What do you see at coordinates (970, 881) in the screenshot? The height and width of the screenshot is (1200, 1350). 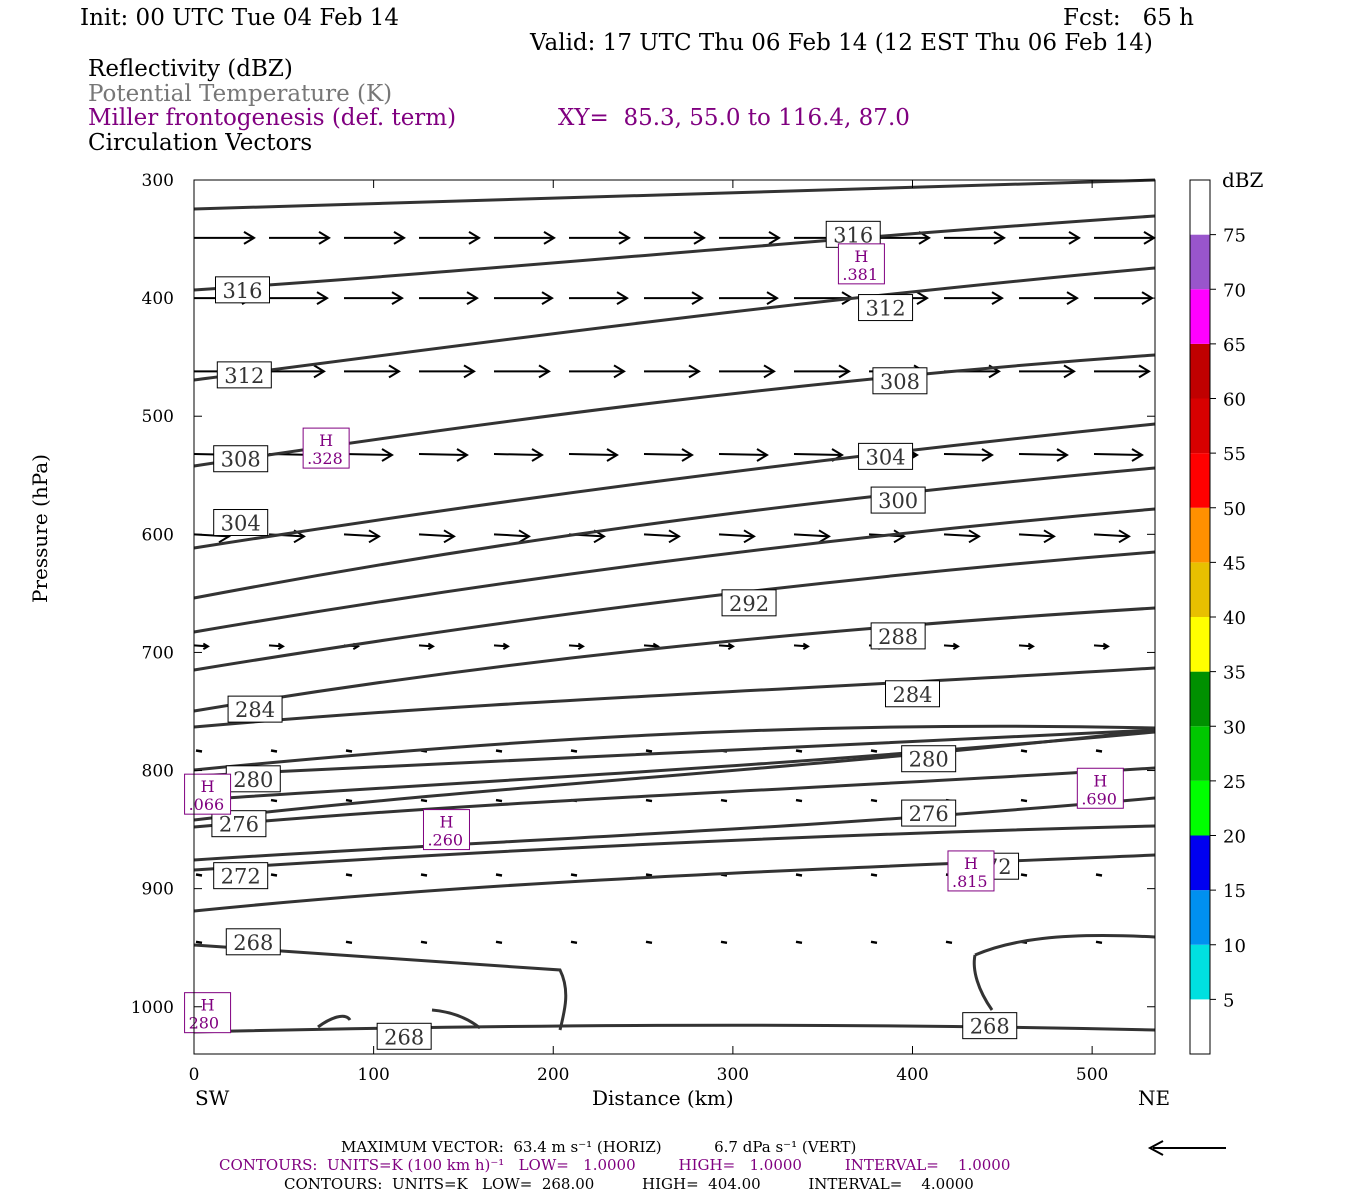 I see `frontogenesis-high-value: .815` at bounding box center [970, 881].